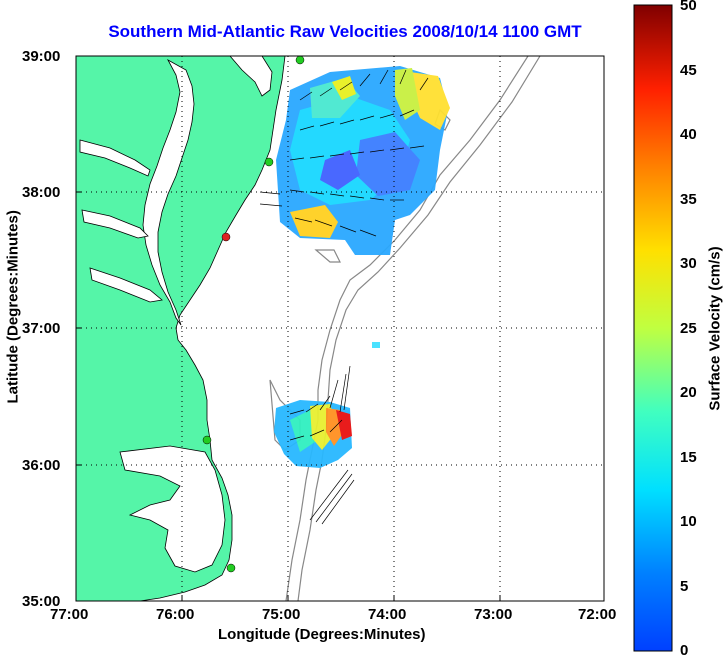 The width and height of the screenshot is (724, 659). Describe the element at coordinates (688, 392) in the screenshot. I see `colorbar-tick: 20` at that location.